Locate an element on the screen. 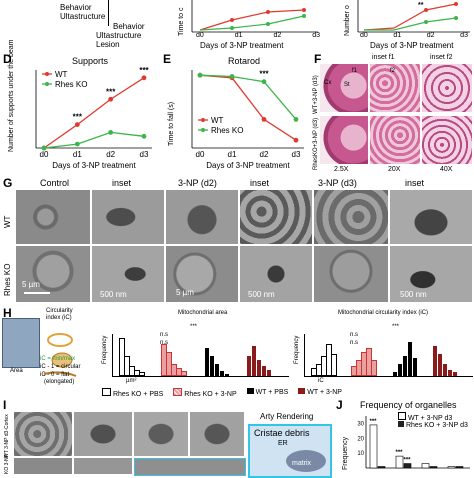 The width and height of the screenshot is (474, 478). row-label-g-wt: WT is located at coordinates (7, 221).